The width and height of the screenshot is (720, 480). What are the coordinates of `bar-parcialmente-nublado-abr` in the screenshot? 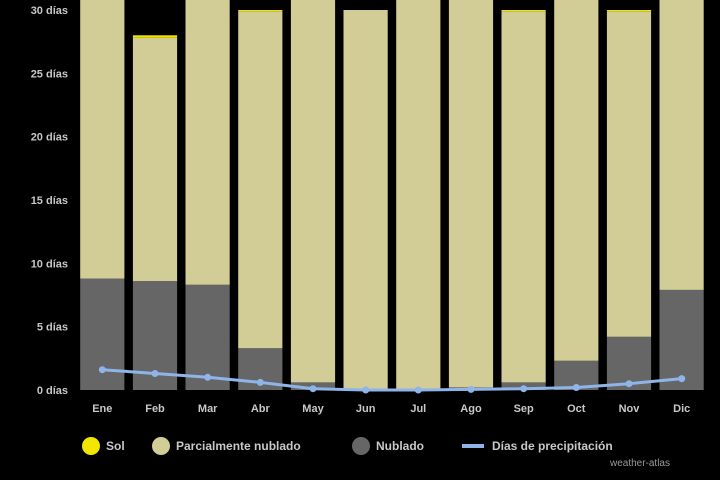 It's located at (260, 180).